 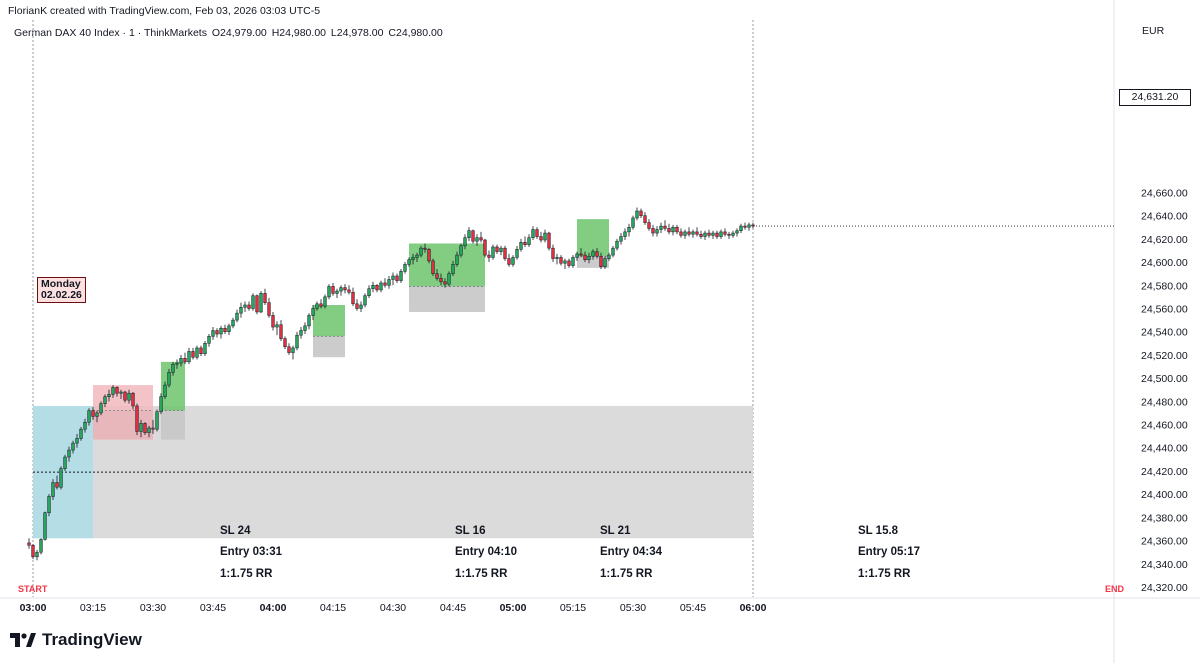 I want to click on trade-sl-label: SL 21, so click(x=615, y=531).